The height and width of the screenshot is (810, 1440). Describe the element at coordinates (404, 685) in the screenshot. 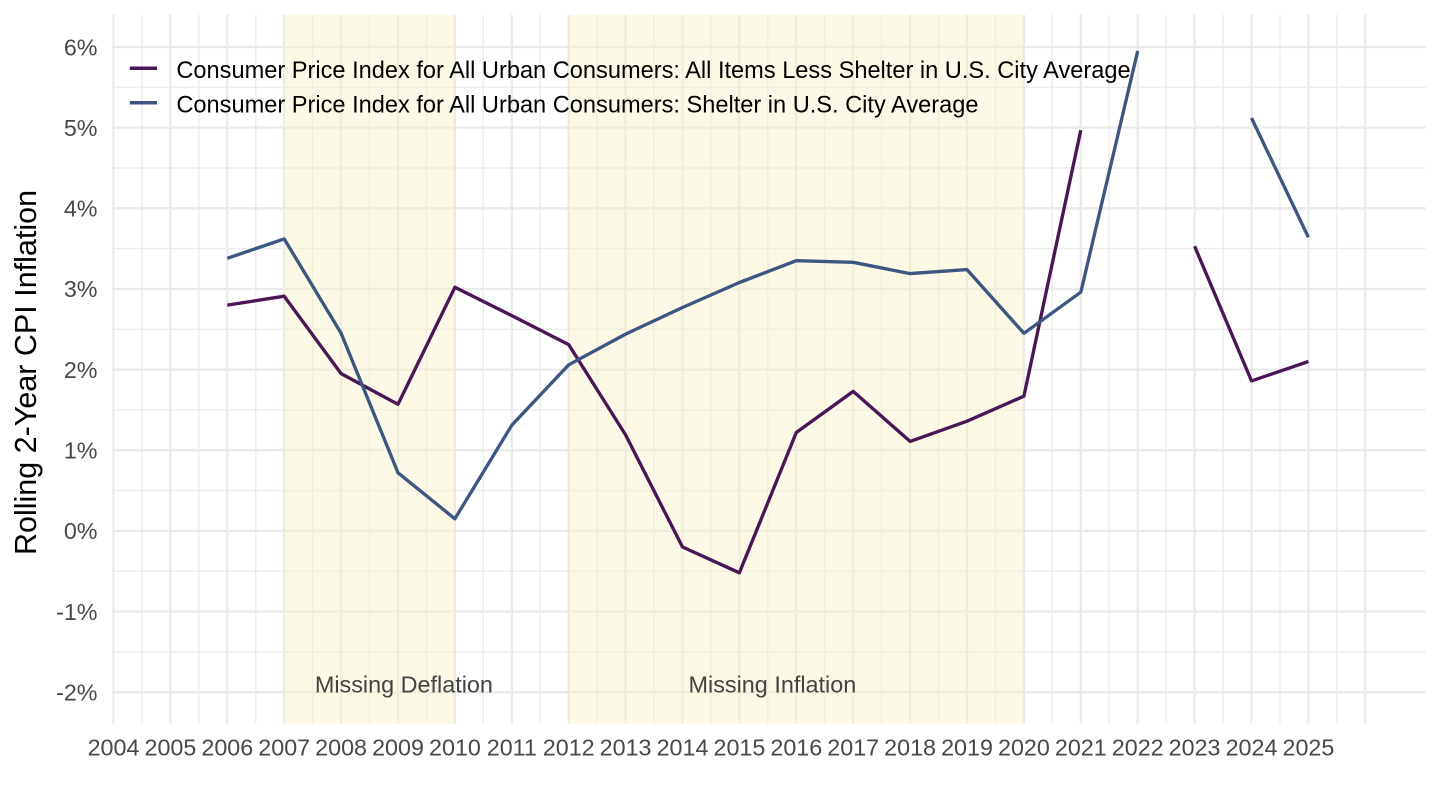

I see `svg-text: Missing Deflation` at that location.